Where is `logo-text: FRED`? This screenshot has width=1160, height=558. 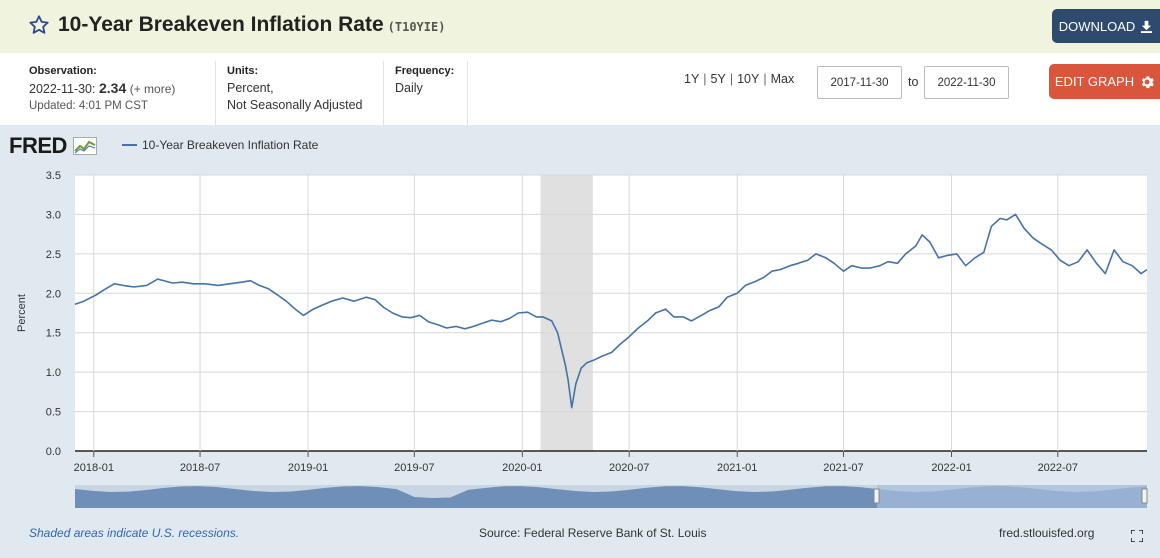 logo-text: FRED is located at coordinates (38, 145).